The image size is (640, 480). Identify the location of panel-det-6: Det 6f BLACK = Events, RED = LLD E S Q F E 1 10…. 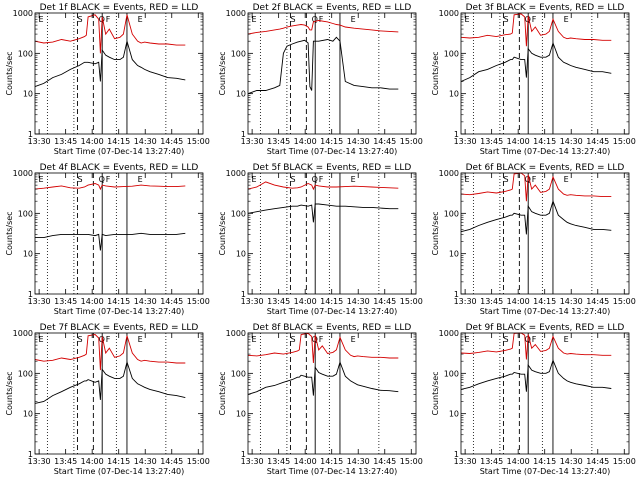
(532, 240).